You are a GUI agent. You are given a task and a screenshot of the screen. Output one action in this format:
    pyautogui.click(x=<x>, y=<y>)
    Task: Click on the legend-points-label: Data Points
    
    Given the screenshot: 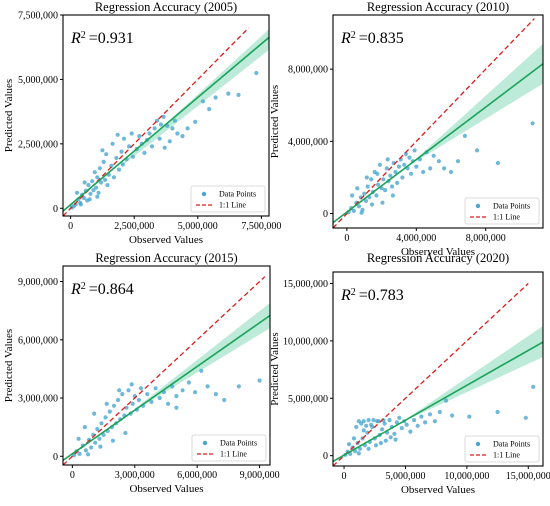 What is the action you would take?
    pyautogui.click(x=511, y=206)
    